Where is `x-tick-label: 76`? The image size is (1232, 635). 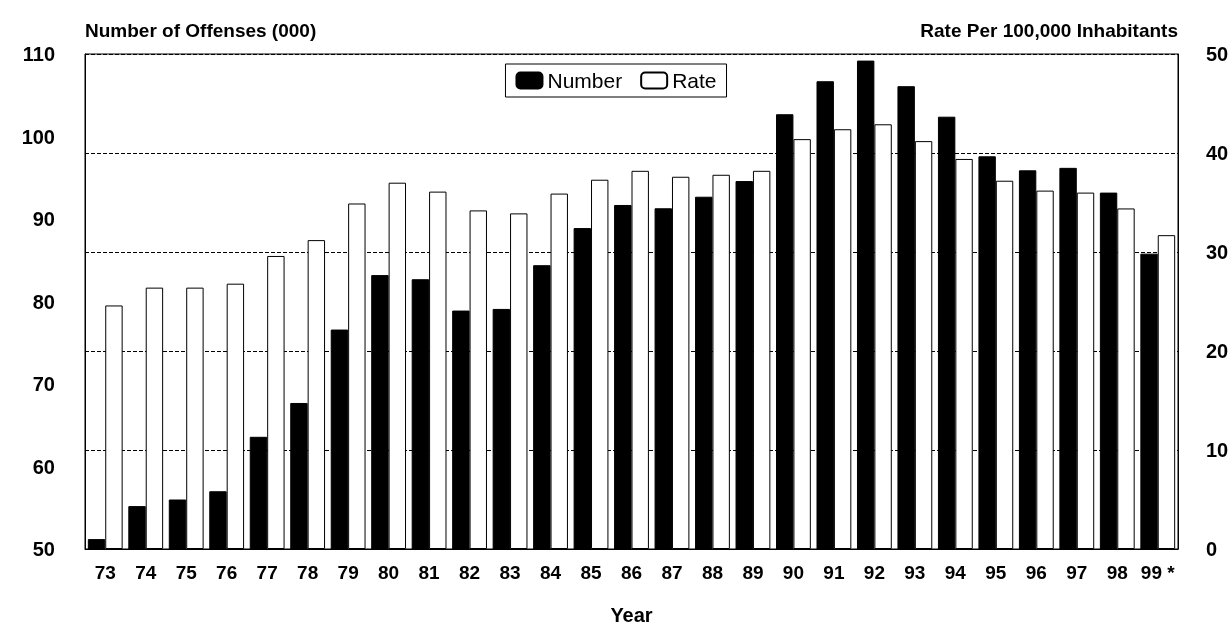 x-tick-label: 76 is located at coordinates (227, 572).